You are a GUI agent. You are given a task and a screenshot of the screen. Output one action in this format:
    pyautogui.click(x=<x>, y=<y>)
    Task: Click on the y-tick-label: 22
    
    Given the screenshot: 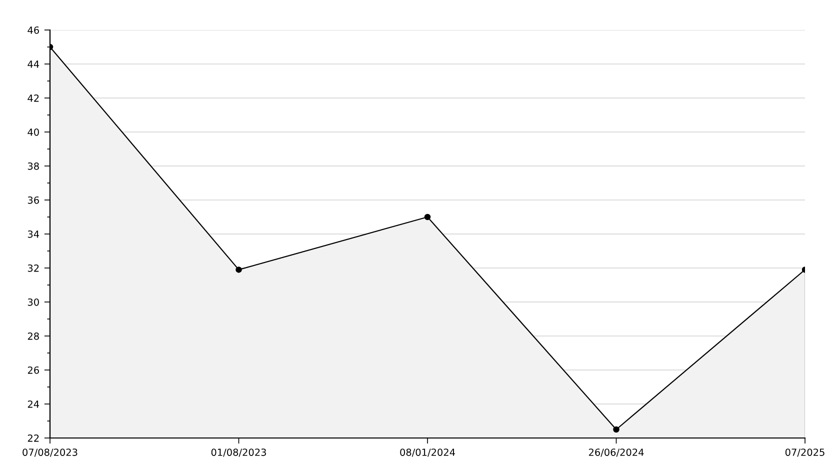 What is the action you would take?
    pyautogui.click(x=33, y=438)
    